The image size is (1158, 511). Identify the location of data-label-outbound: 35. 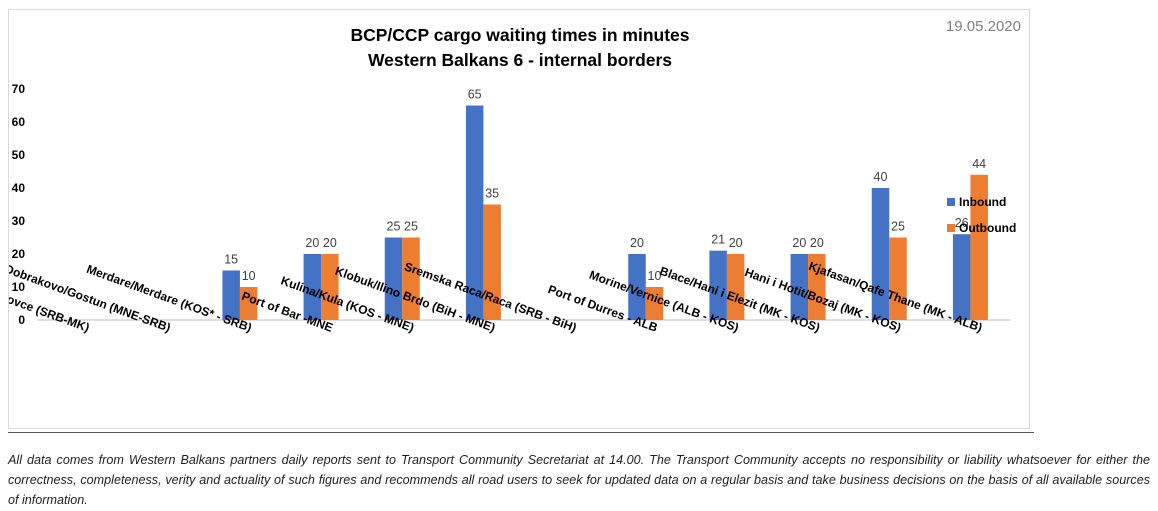
(492, 194).